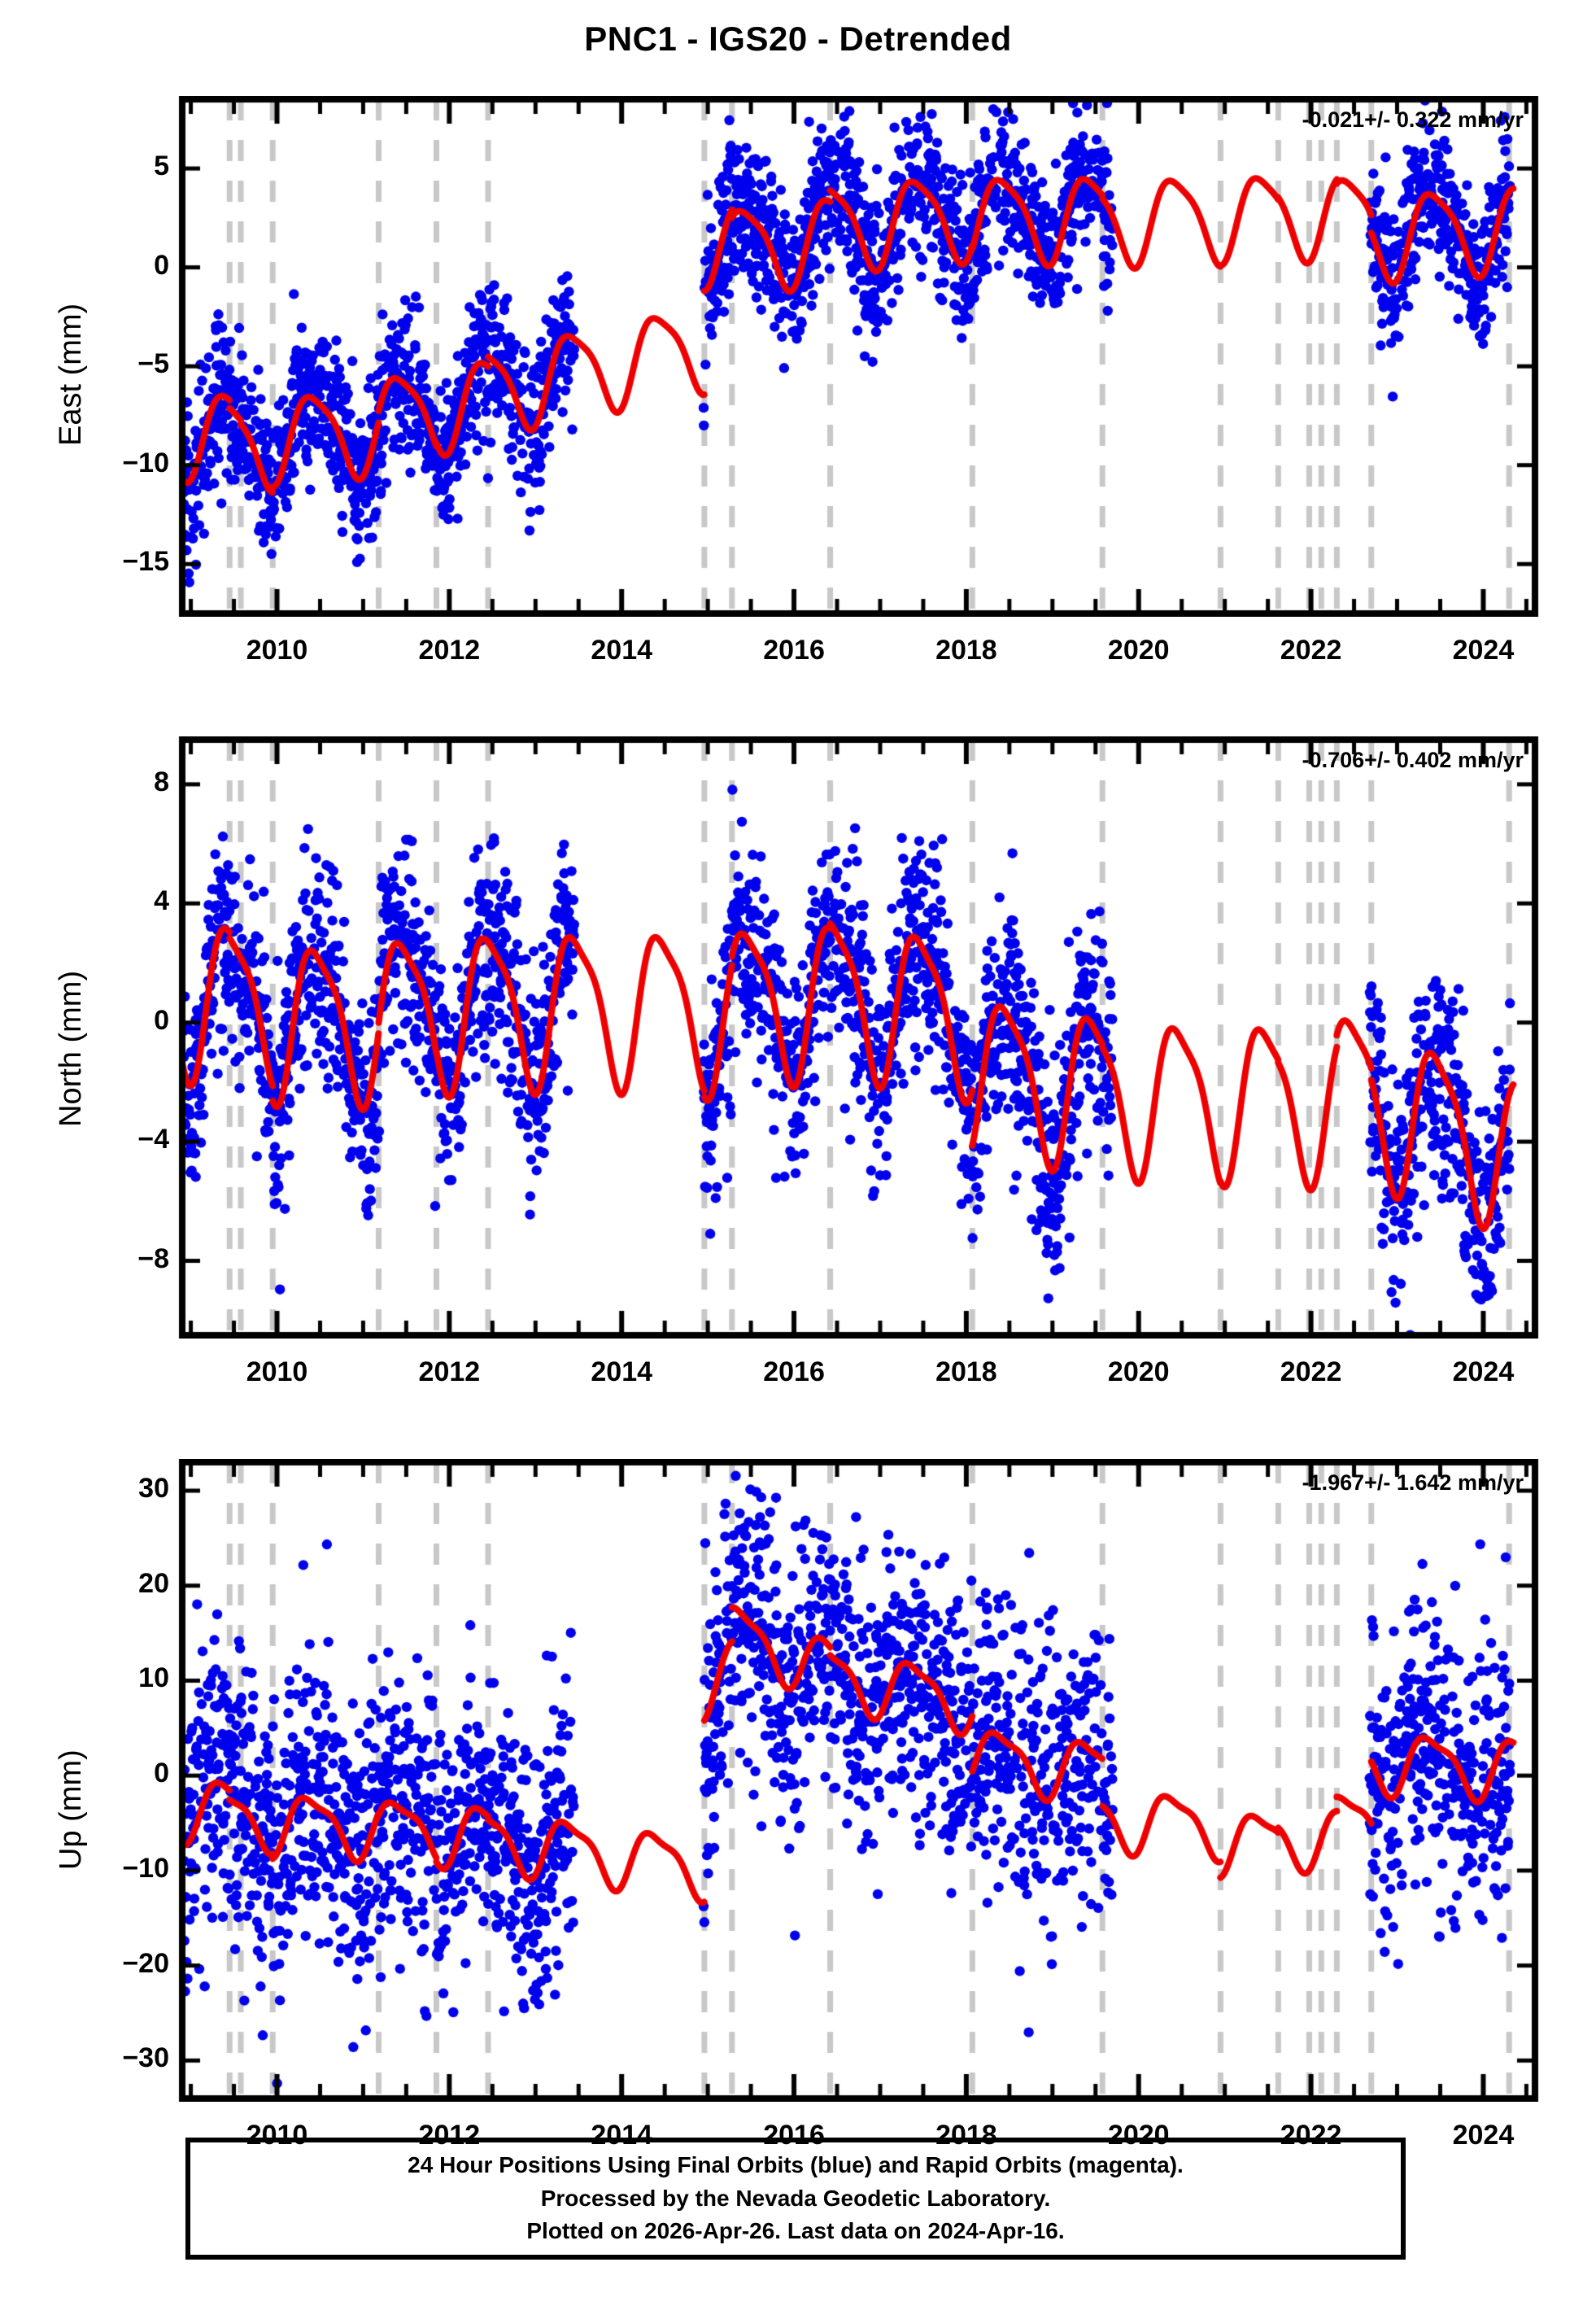  I want to click on x-tick-label-east-2014: 2014, so click(622, 650).